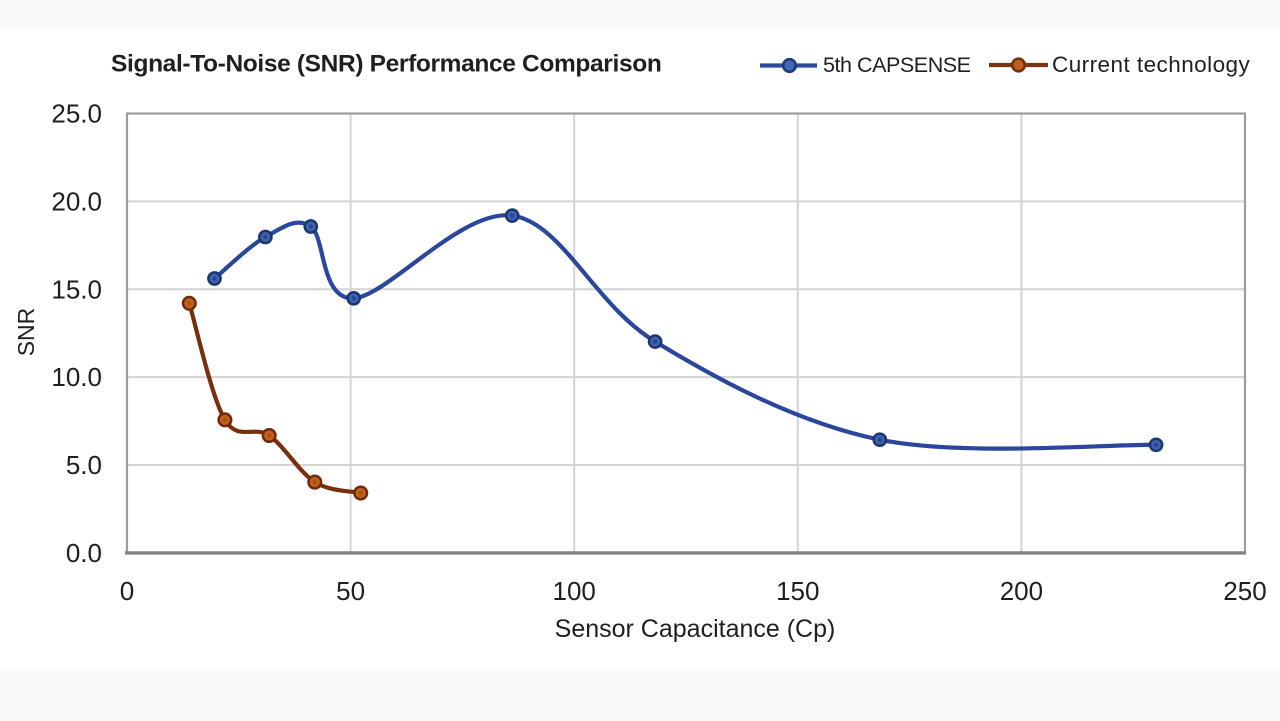 This screenshot has width=1280, height=721. I want to click on svg-text: 0, so click(127, 591).